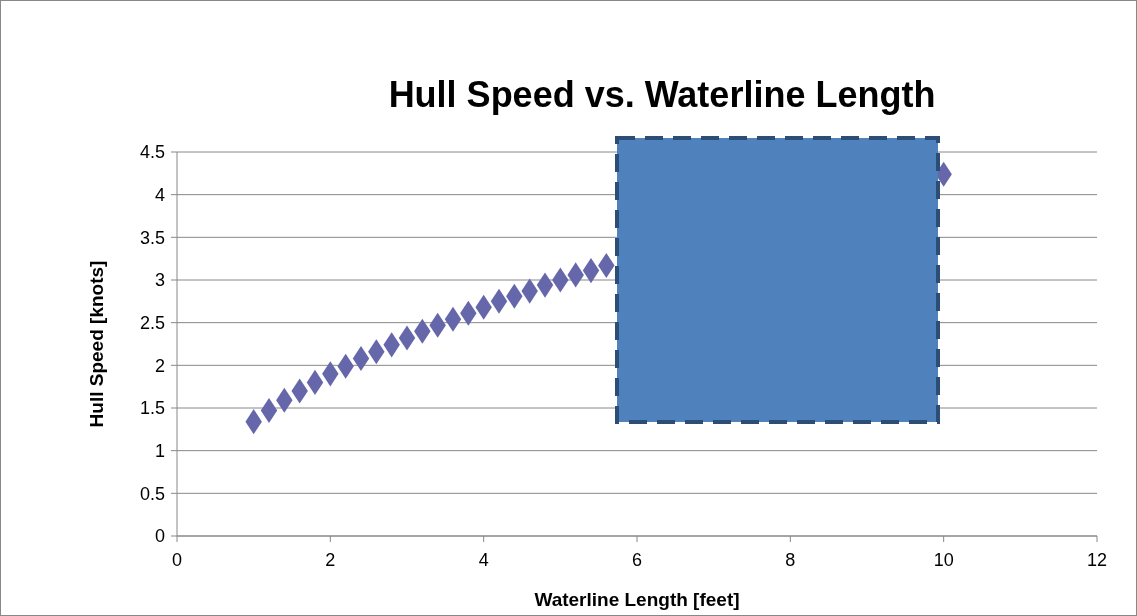 This screenshot has width=1137, height=616. What do you see at coordinates (152, 493) in the screenshot?
I see `y-tick-label: 0.5` at bounding box center [152, 493].